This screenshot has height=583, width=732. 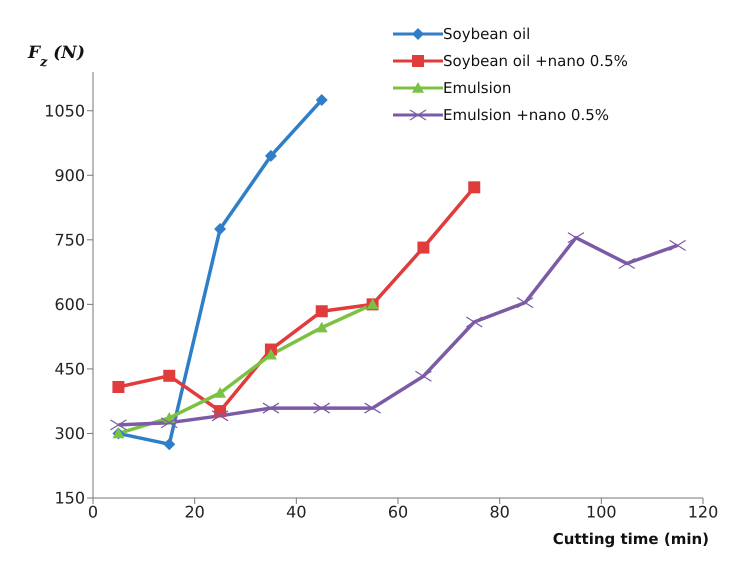 I want to click on x-tick-label: 40, so click(x=296, y=512).